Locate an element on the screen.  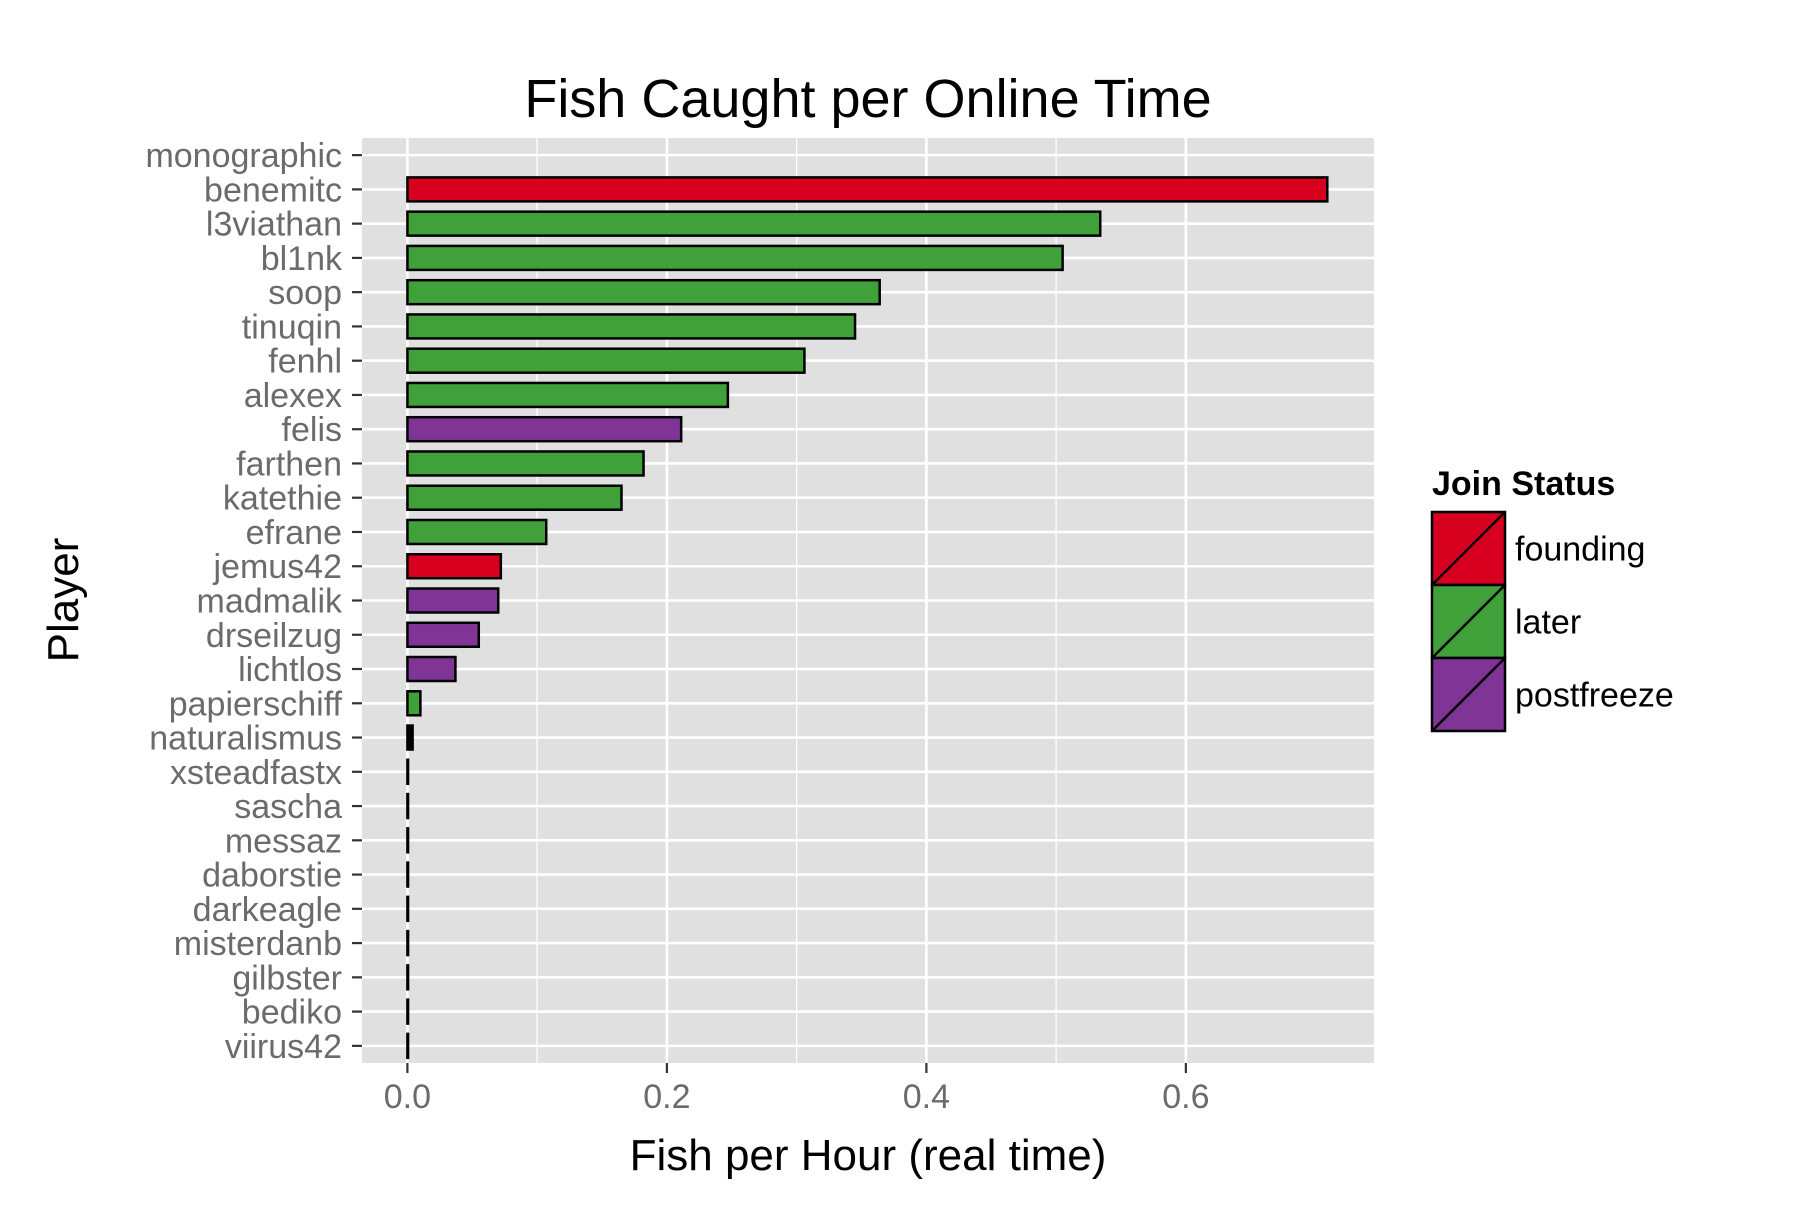
x-tick-label: 0.0 is located at coordinates (407, 1097).